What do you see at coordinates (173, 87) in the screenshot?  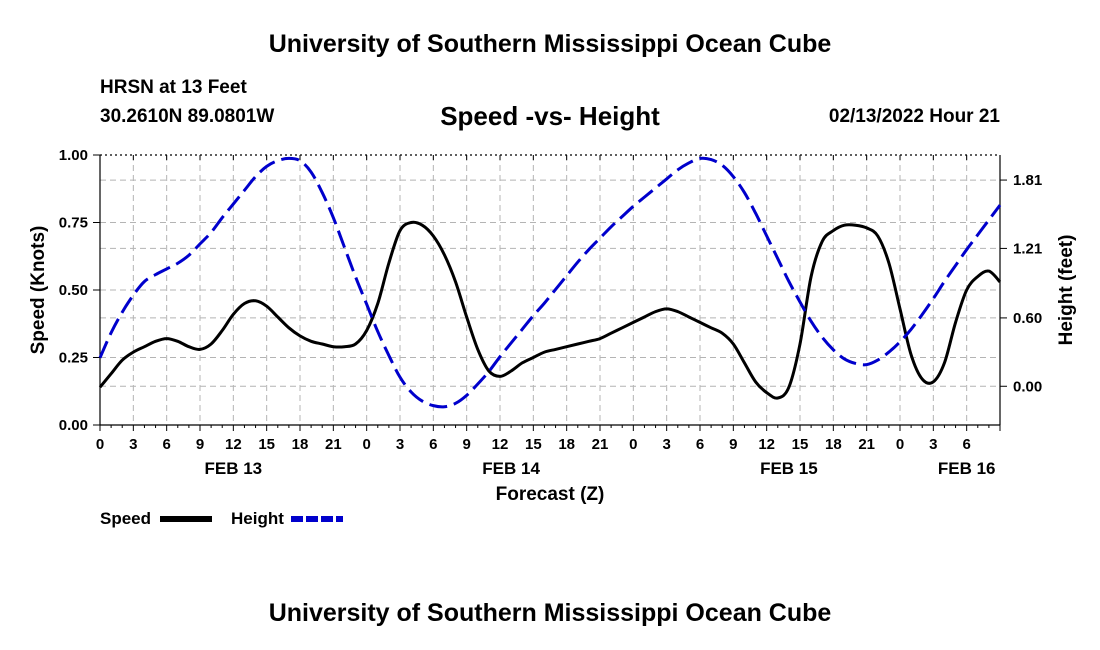 I see `station-label: HRSN at 13 Feet` at bounding box center [173, 87].